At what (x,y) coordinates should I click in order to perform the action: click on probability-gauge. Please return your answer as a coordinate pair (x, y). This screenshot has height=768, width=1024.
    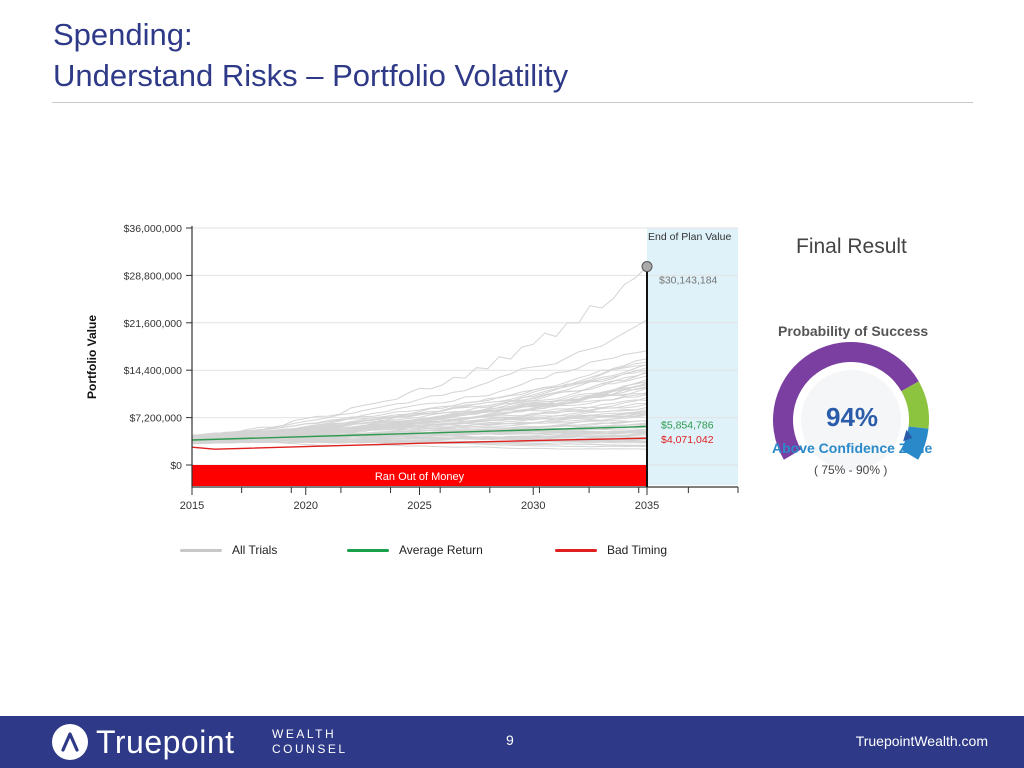
    Looking at the image, I should click on (850, 405).